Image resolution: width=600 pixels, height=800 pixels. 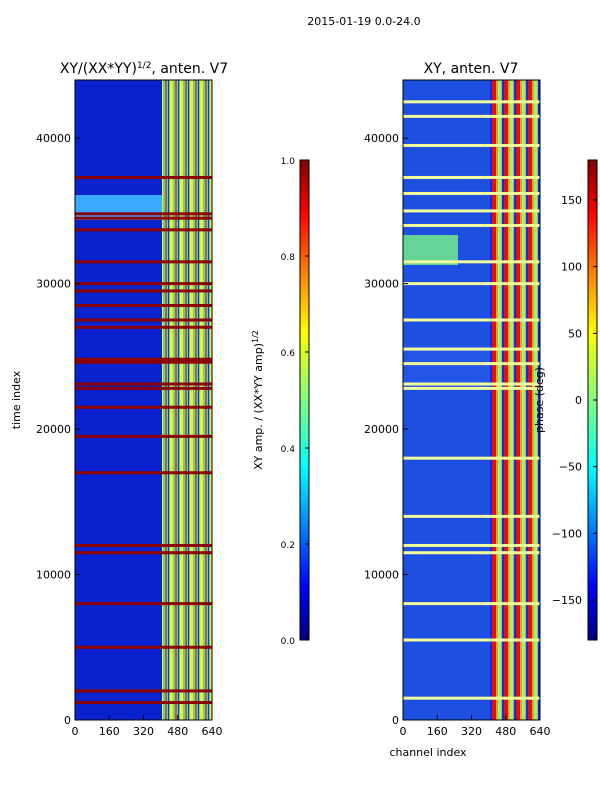 I want to click on left-heatmap-bright-band, so click(x=187, y=400).